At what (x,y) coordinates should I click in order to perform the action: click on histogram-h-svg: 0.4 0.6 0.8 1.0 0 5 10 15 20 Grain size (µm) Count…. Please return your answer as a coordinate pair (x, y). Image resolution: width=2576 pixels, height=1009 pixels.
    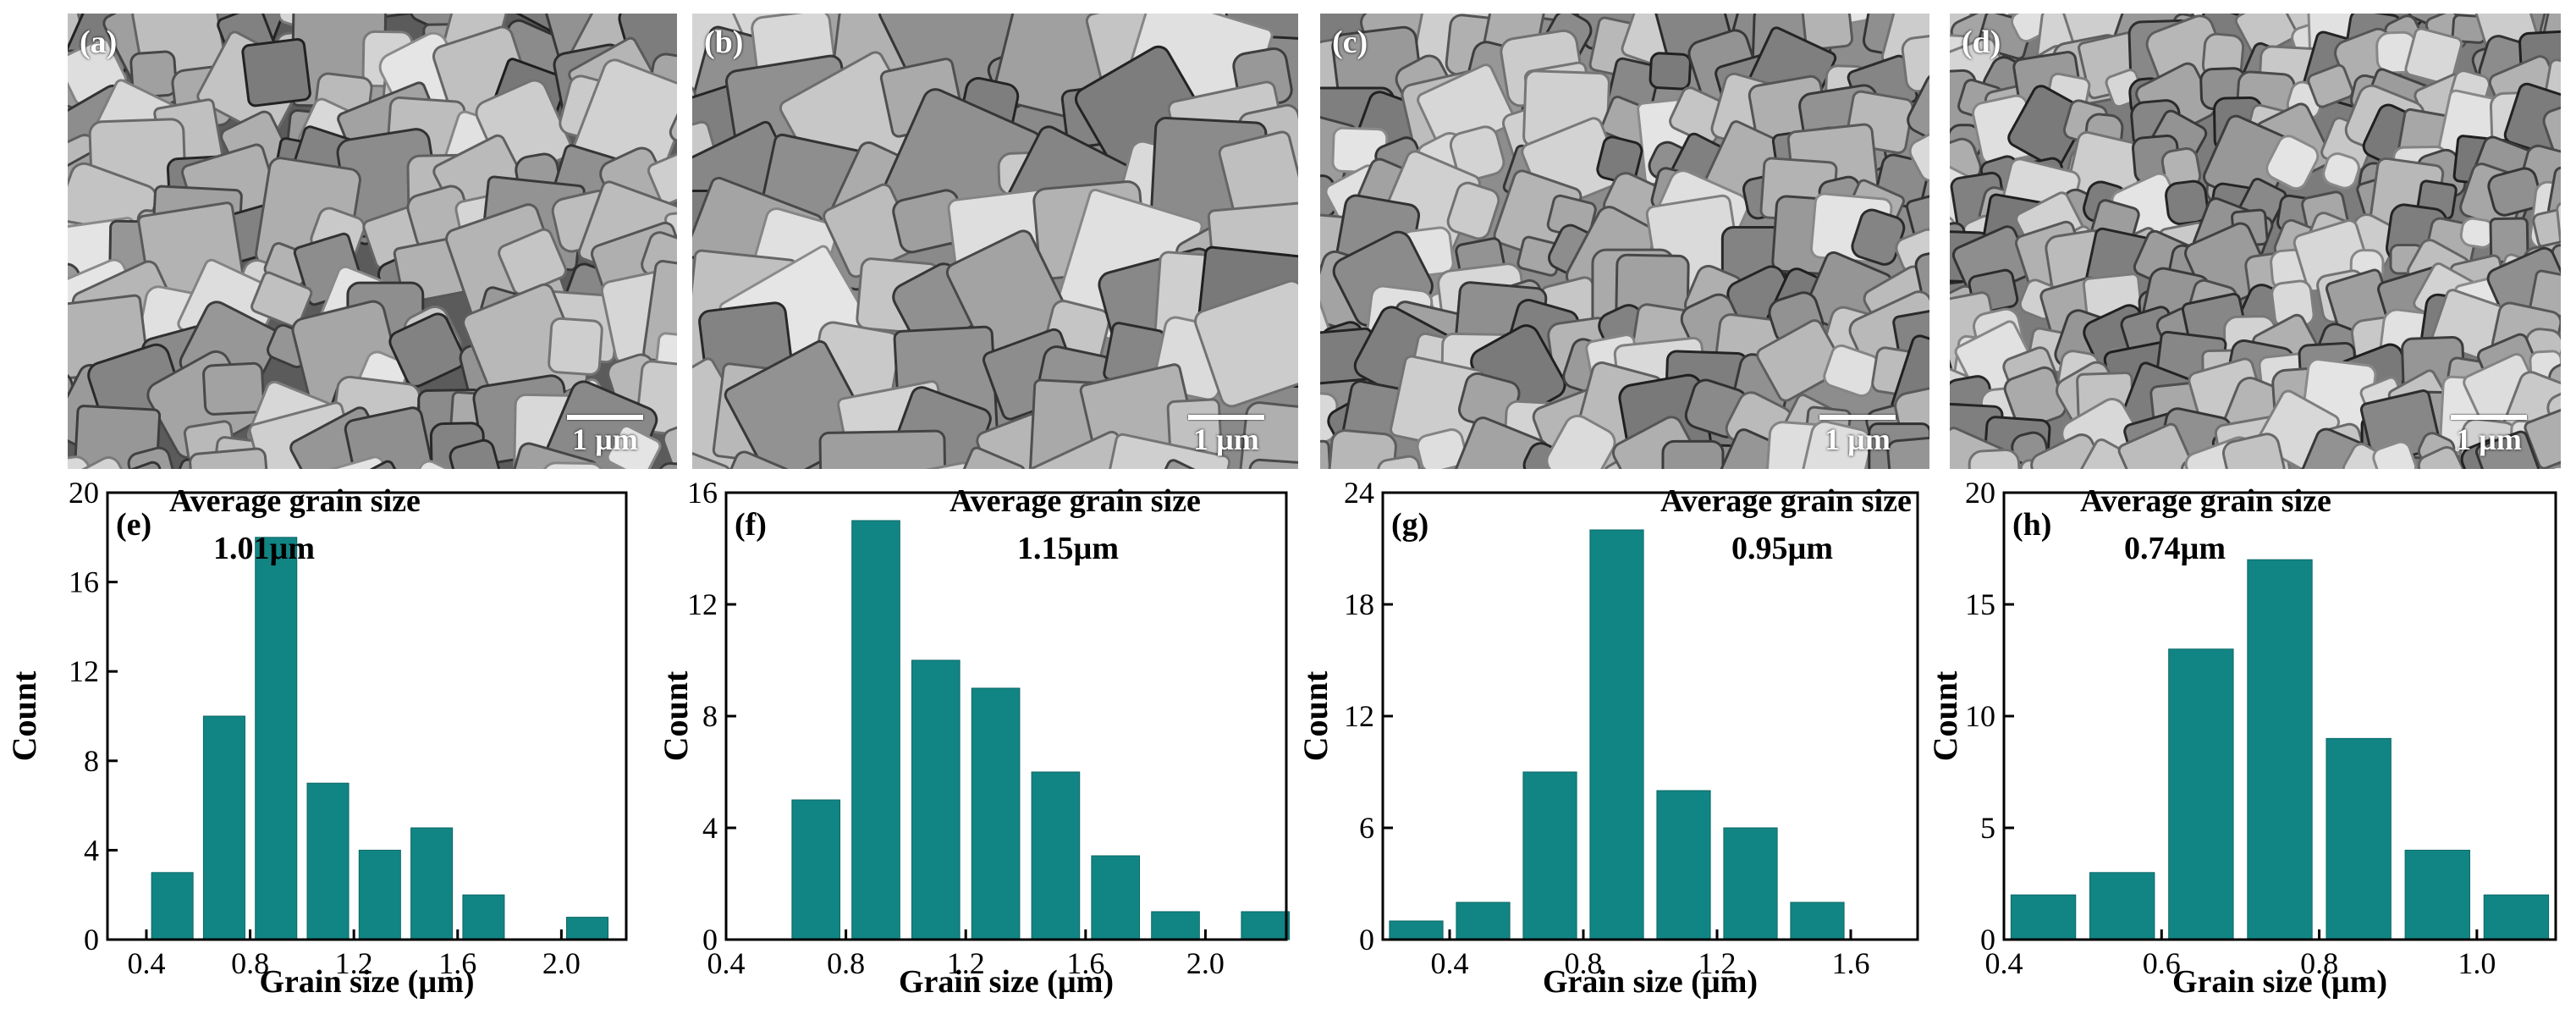
    Looking at the image, I should click on (2241, 738).